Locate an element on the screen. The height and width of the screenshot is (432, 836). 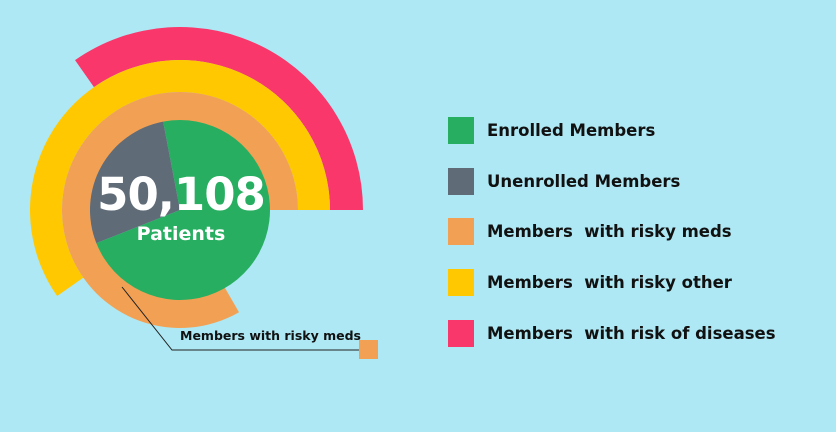
legend-swatch-risky-meds is located at coordinates (461, 231).